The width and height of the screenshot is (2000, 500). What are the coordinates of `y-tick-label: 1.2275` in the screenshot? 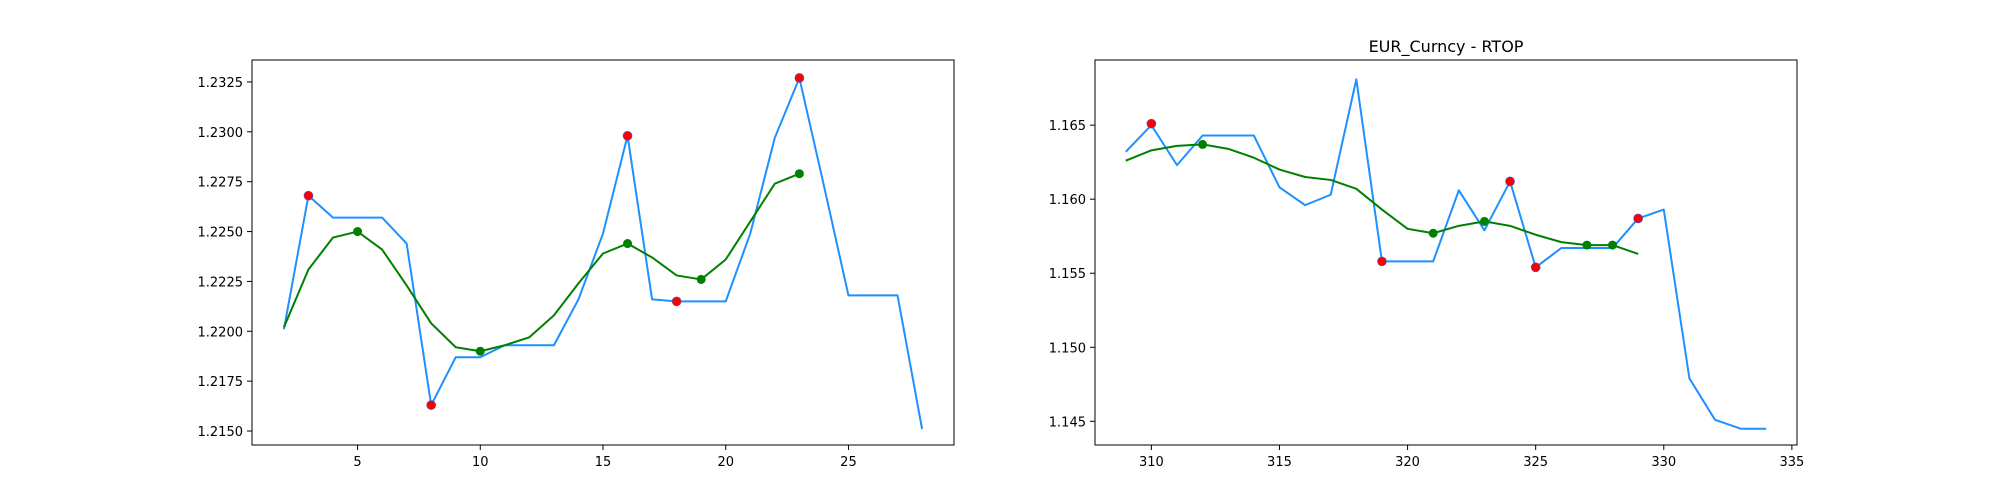 It's located at (221, 183).